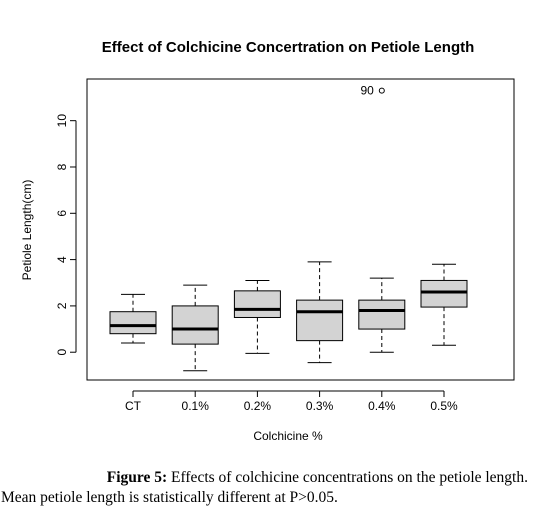 The width and height of the screenshot is (540, 511). What do you see at coordinates (27, 230) in the screenshot?
I see `y-axis-label: Petiole Length(cm)` at bounding box center [27, 230].